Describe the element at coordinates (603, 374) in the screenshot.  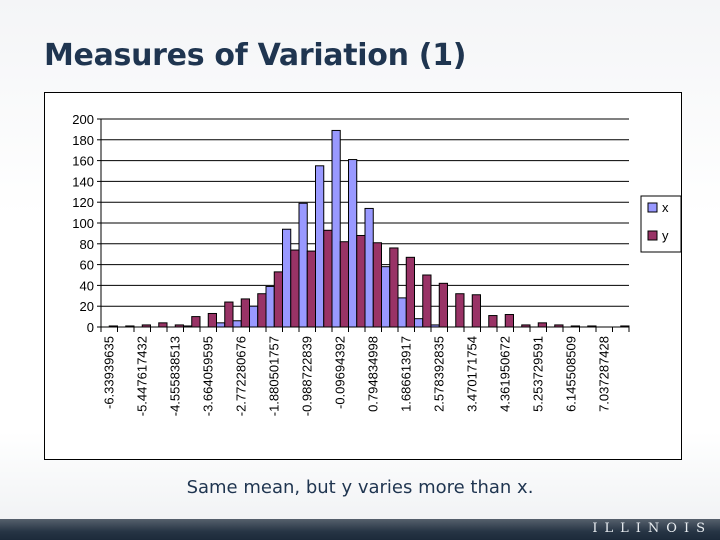
I see `x-tick-label: 7.037287428` at that location.